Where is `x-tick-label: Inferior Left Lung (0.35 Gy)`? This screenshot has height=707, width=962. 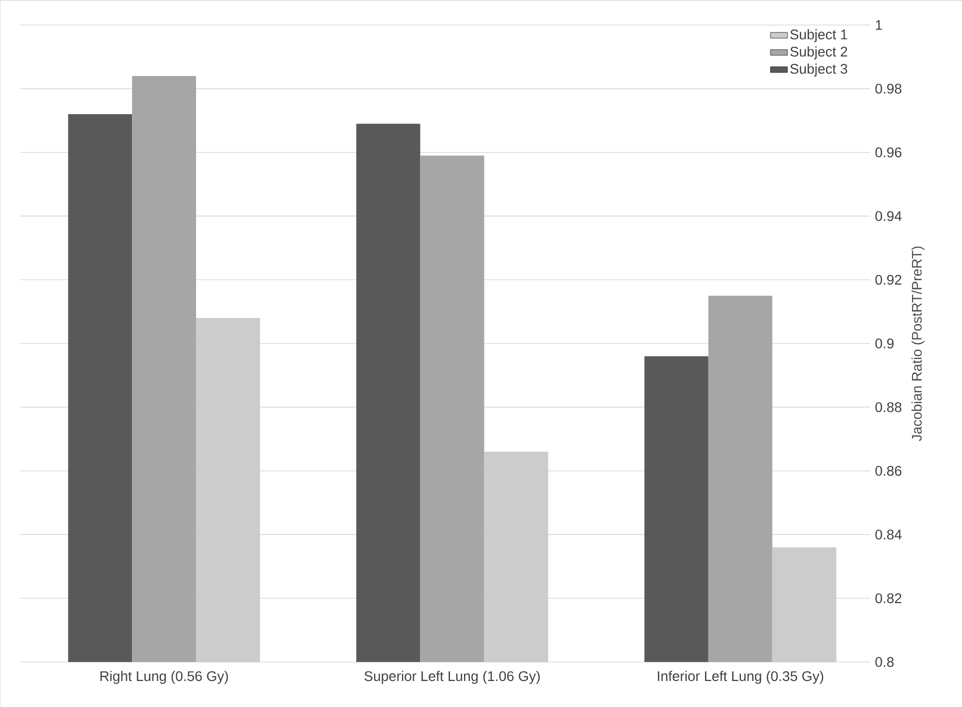
x-tick-label: Inferior Left Lung (0.35 Gy) is located at coordinates (741, 677).